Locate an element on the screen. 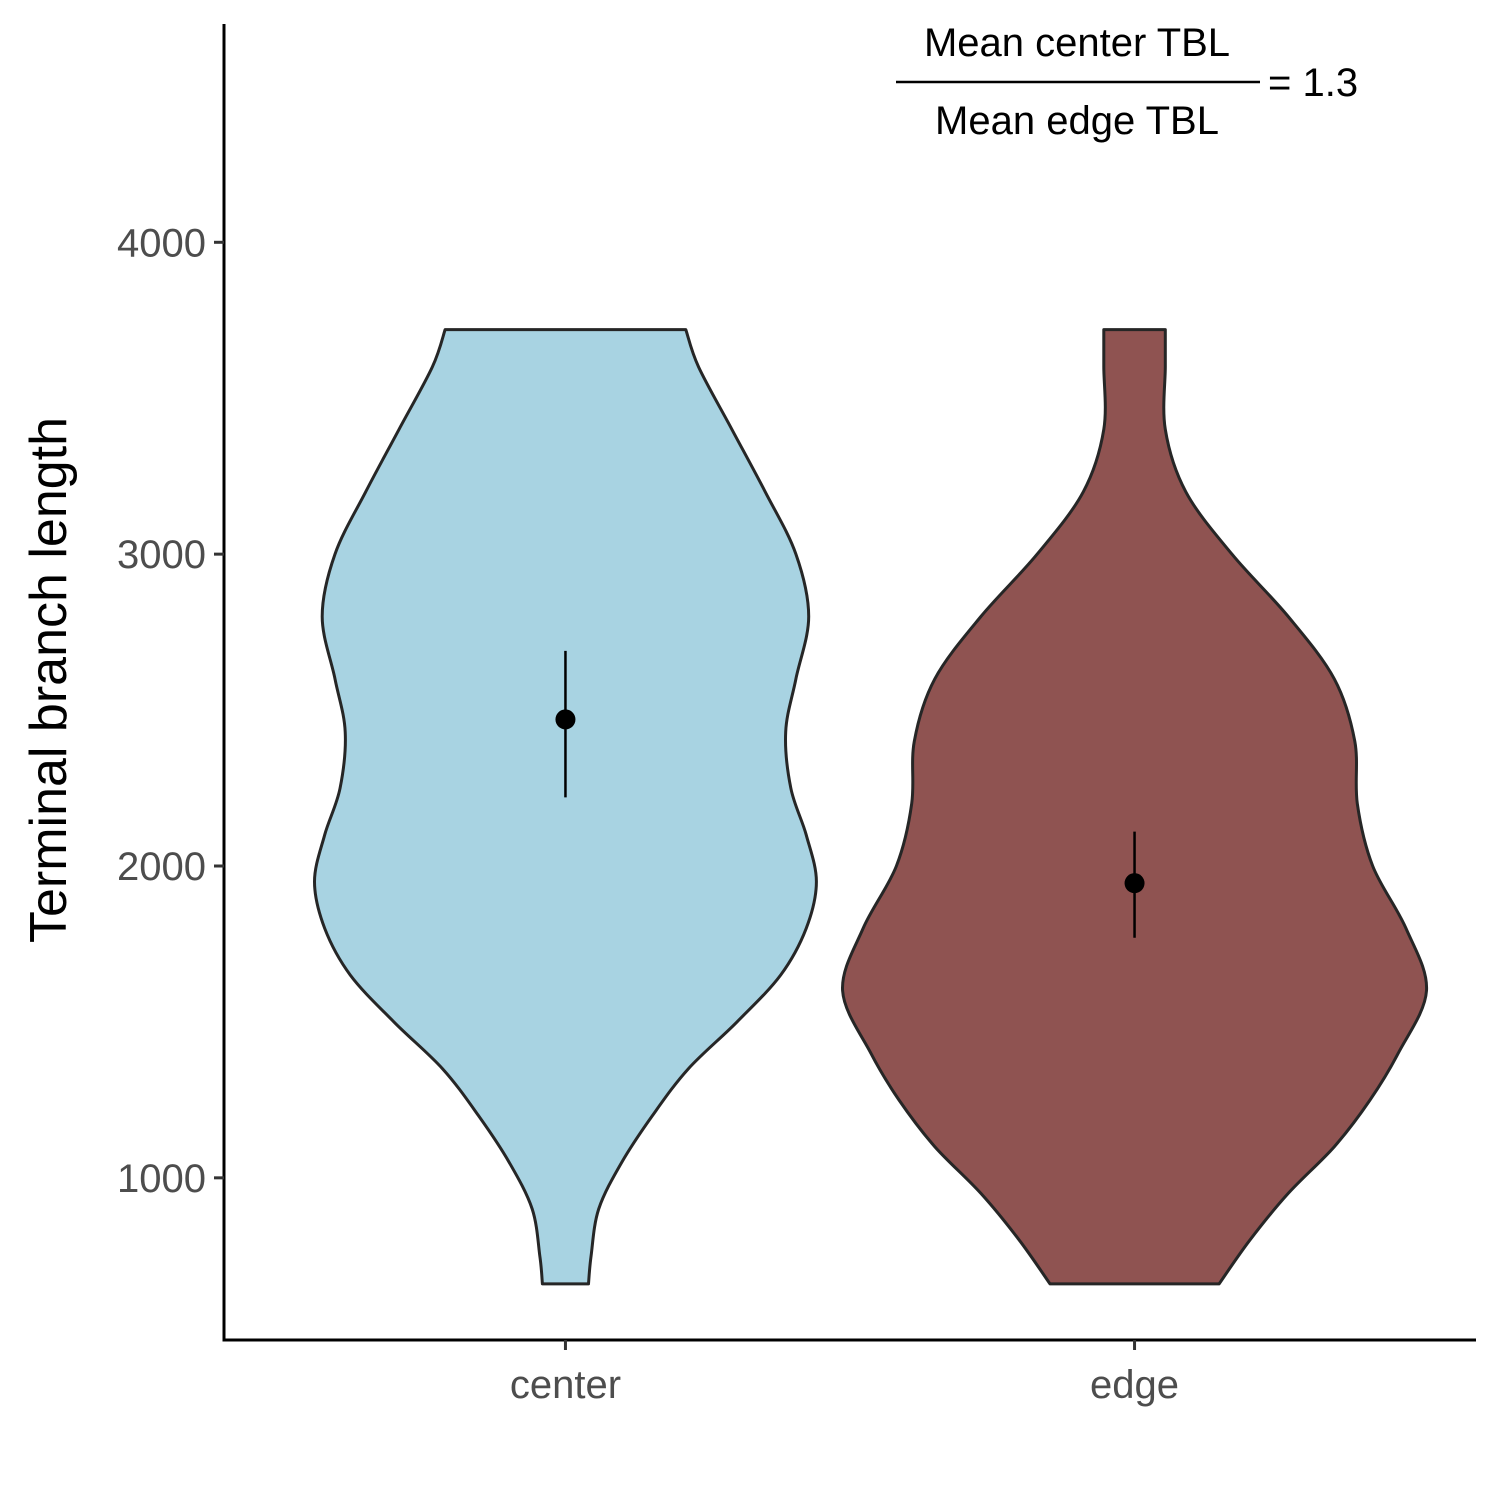  mean-point-center is located at coordinates (565, 719).